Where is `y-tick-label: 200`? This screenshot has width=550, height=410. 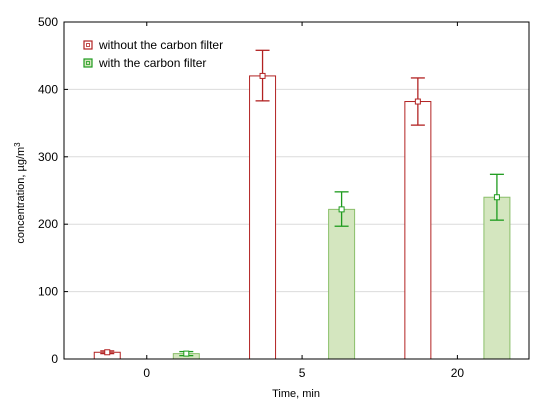 y-tick-label: 200 is located at coordinates (48, 224).